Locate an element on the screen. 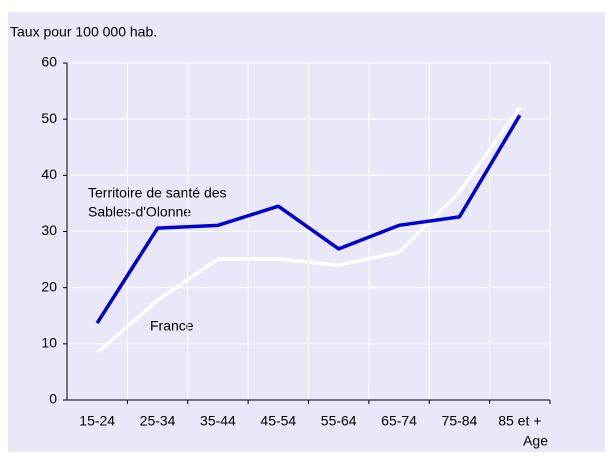  x-tick-label: 75-84 is located at coordinates (460, 421).